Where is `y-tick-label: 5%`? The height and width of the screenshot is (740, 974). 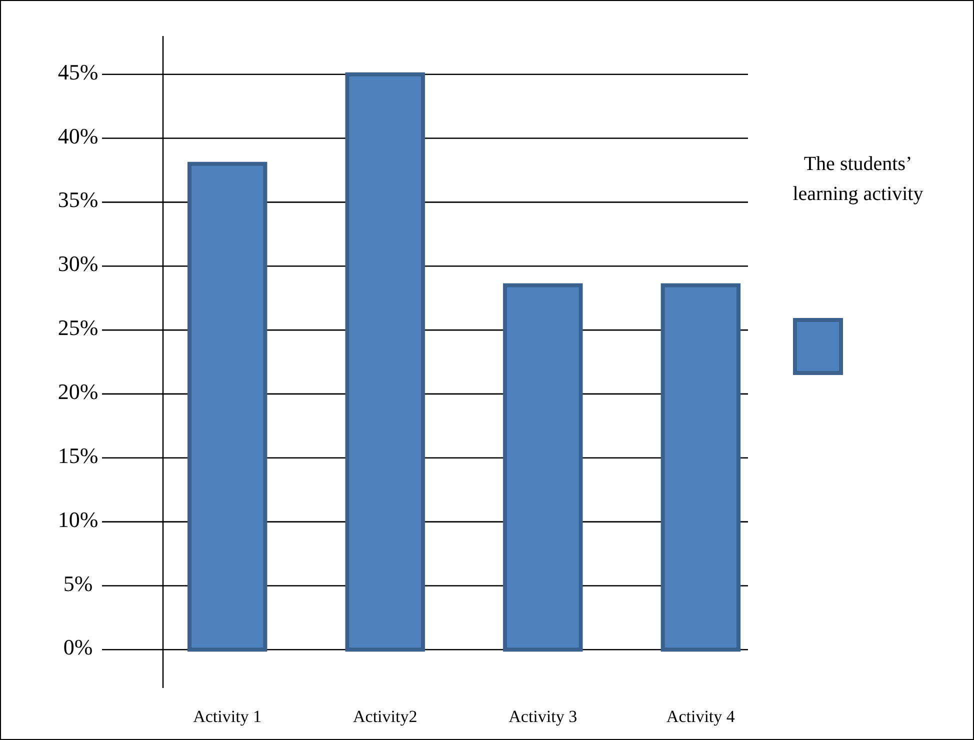 y-tick-label: 5% is located at coordinates (78, 583).